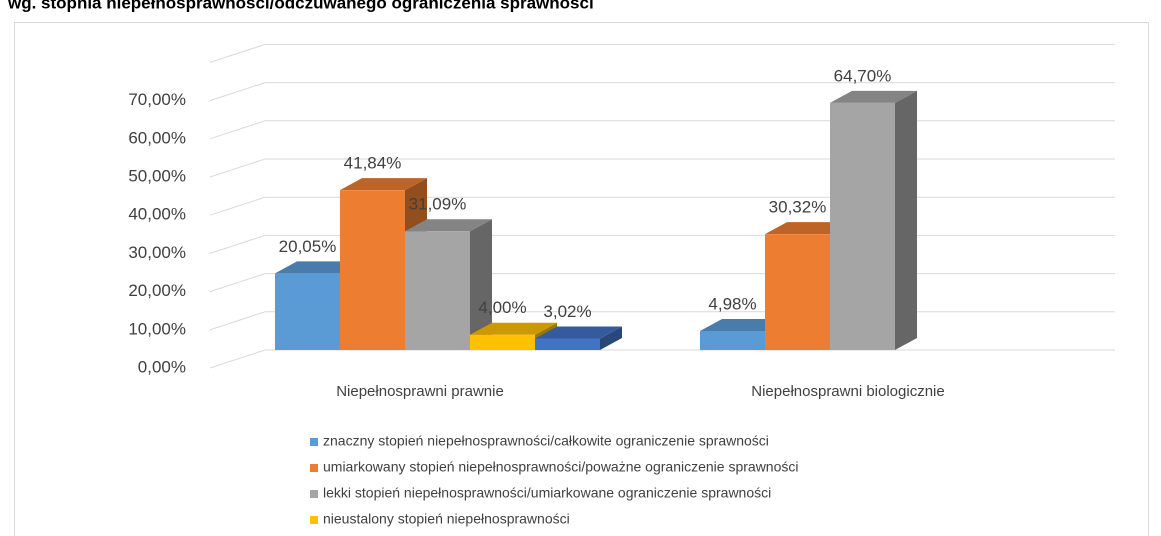  I want to click on y-tick-label: 10,00%, so click(157, 328).